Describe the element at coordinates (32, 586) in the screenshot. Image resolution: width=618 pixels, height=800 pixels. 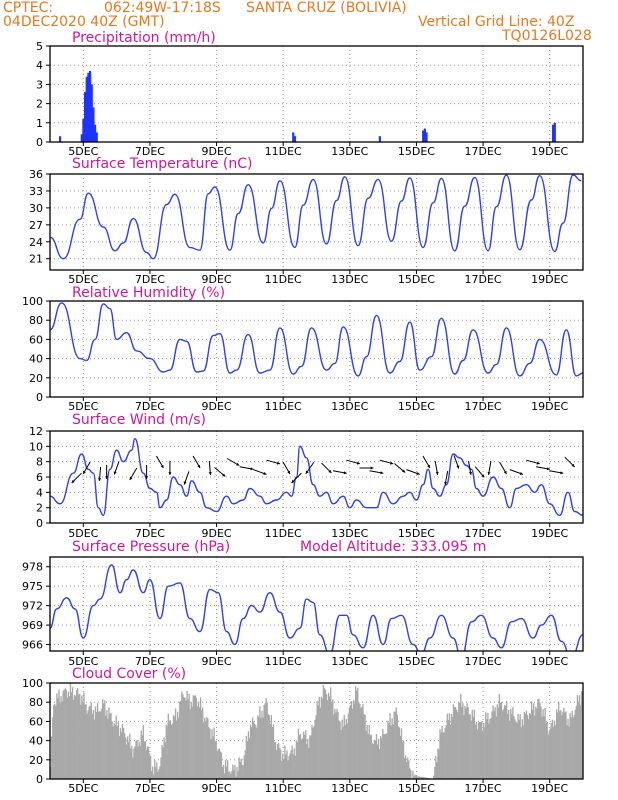
I see `pressure-ytick-label: 975` at that location.